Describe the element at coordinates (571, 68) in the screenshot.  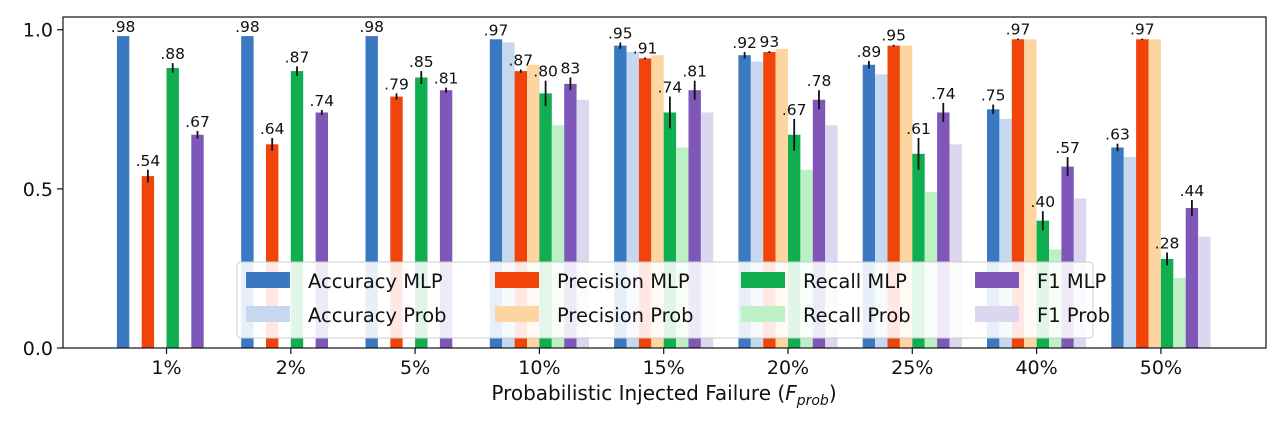
I see `data-label: 83` at that location.